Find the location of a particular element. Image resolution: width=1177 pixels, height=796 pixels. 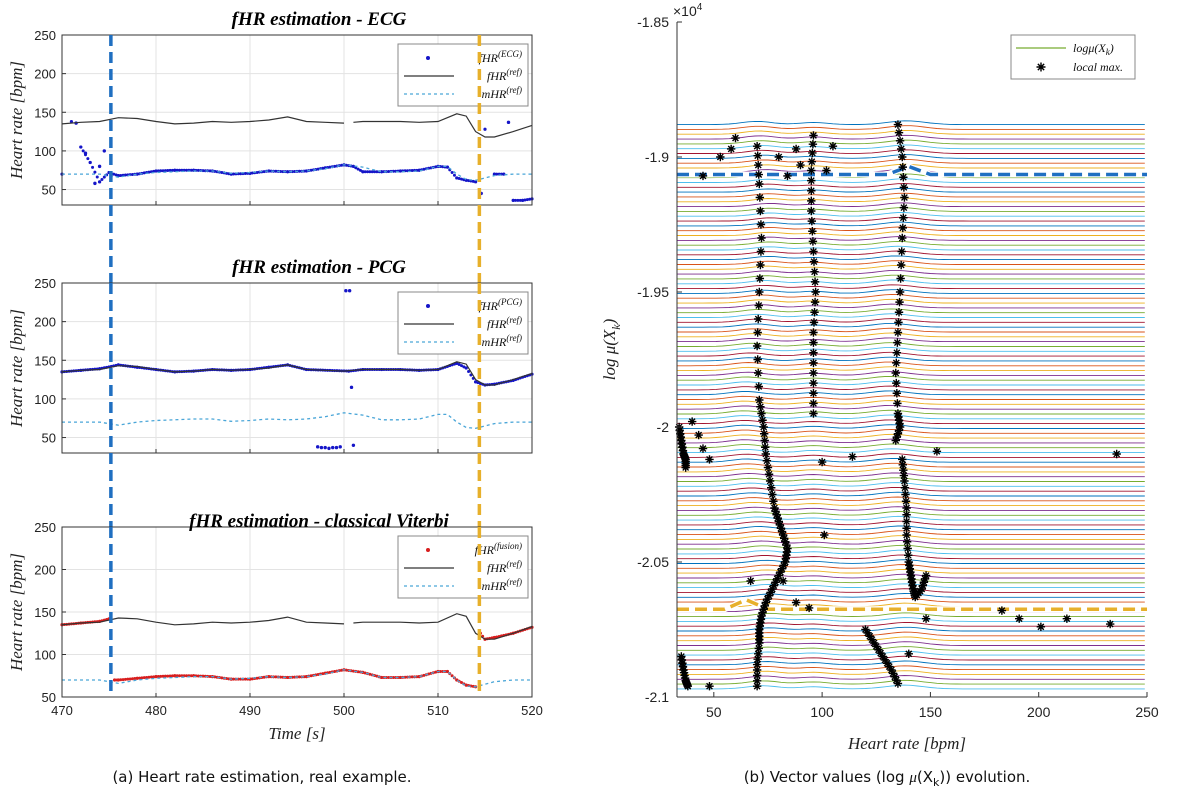

y-tick-label: 200 is located at coordinates (45, 570).